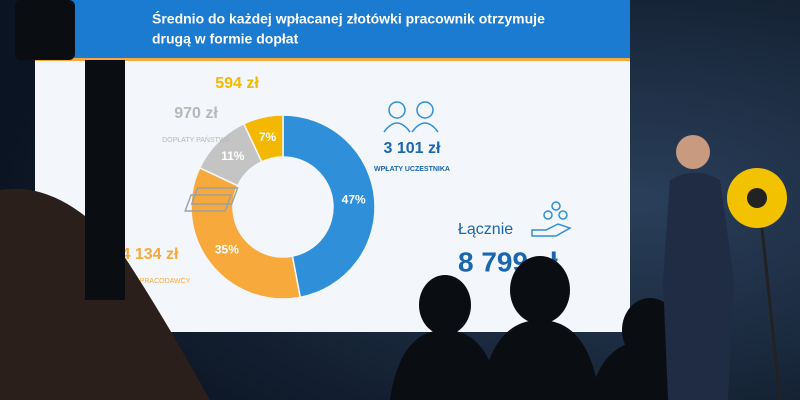 The width and height of the screenshot is (800, 400). Describe the element at coordinates (237, 83) in the screenshot. I see `callout-amount: 594 zł` at that location.